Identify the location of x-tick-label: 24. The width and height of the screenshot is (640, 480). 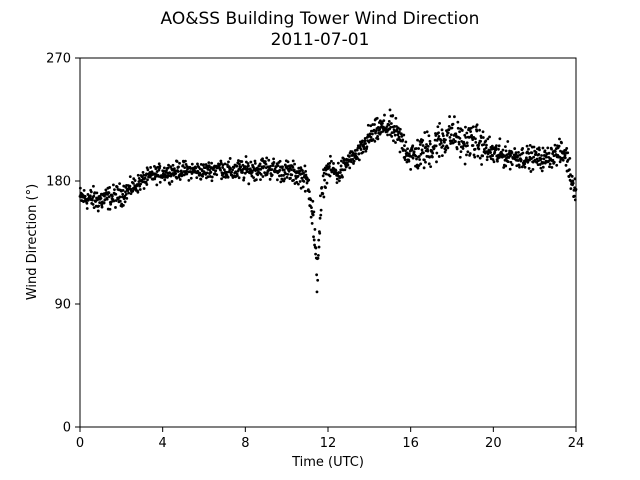
(576, 443).